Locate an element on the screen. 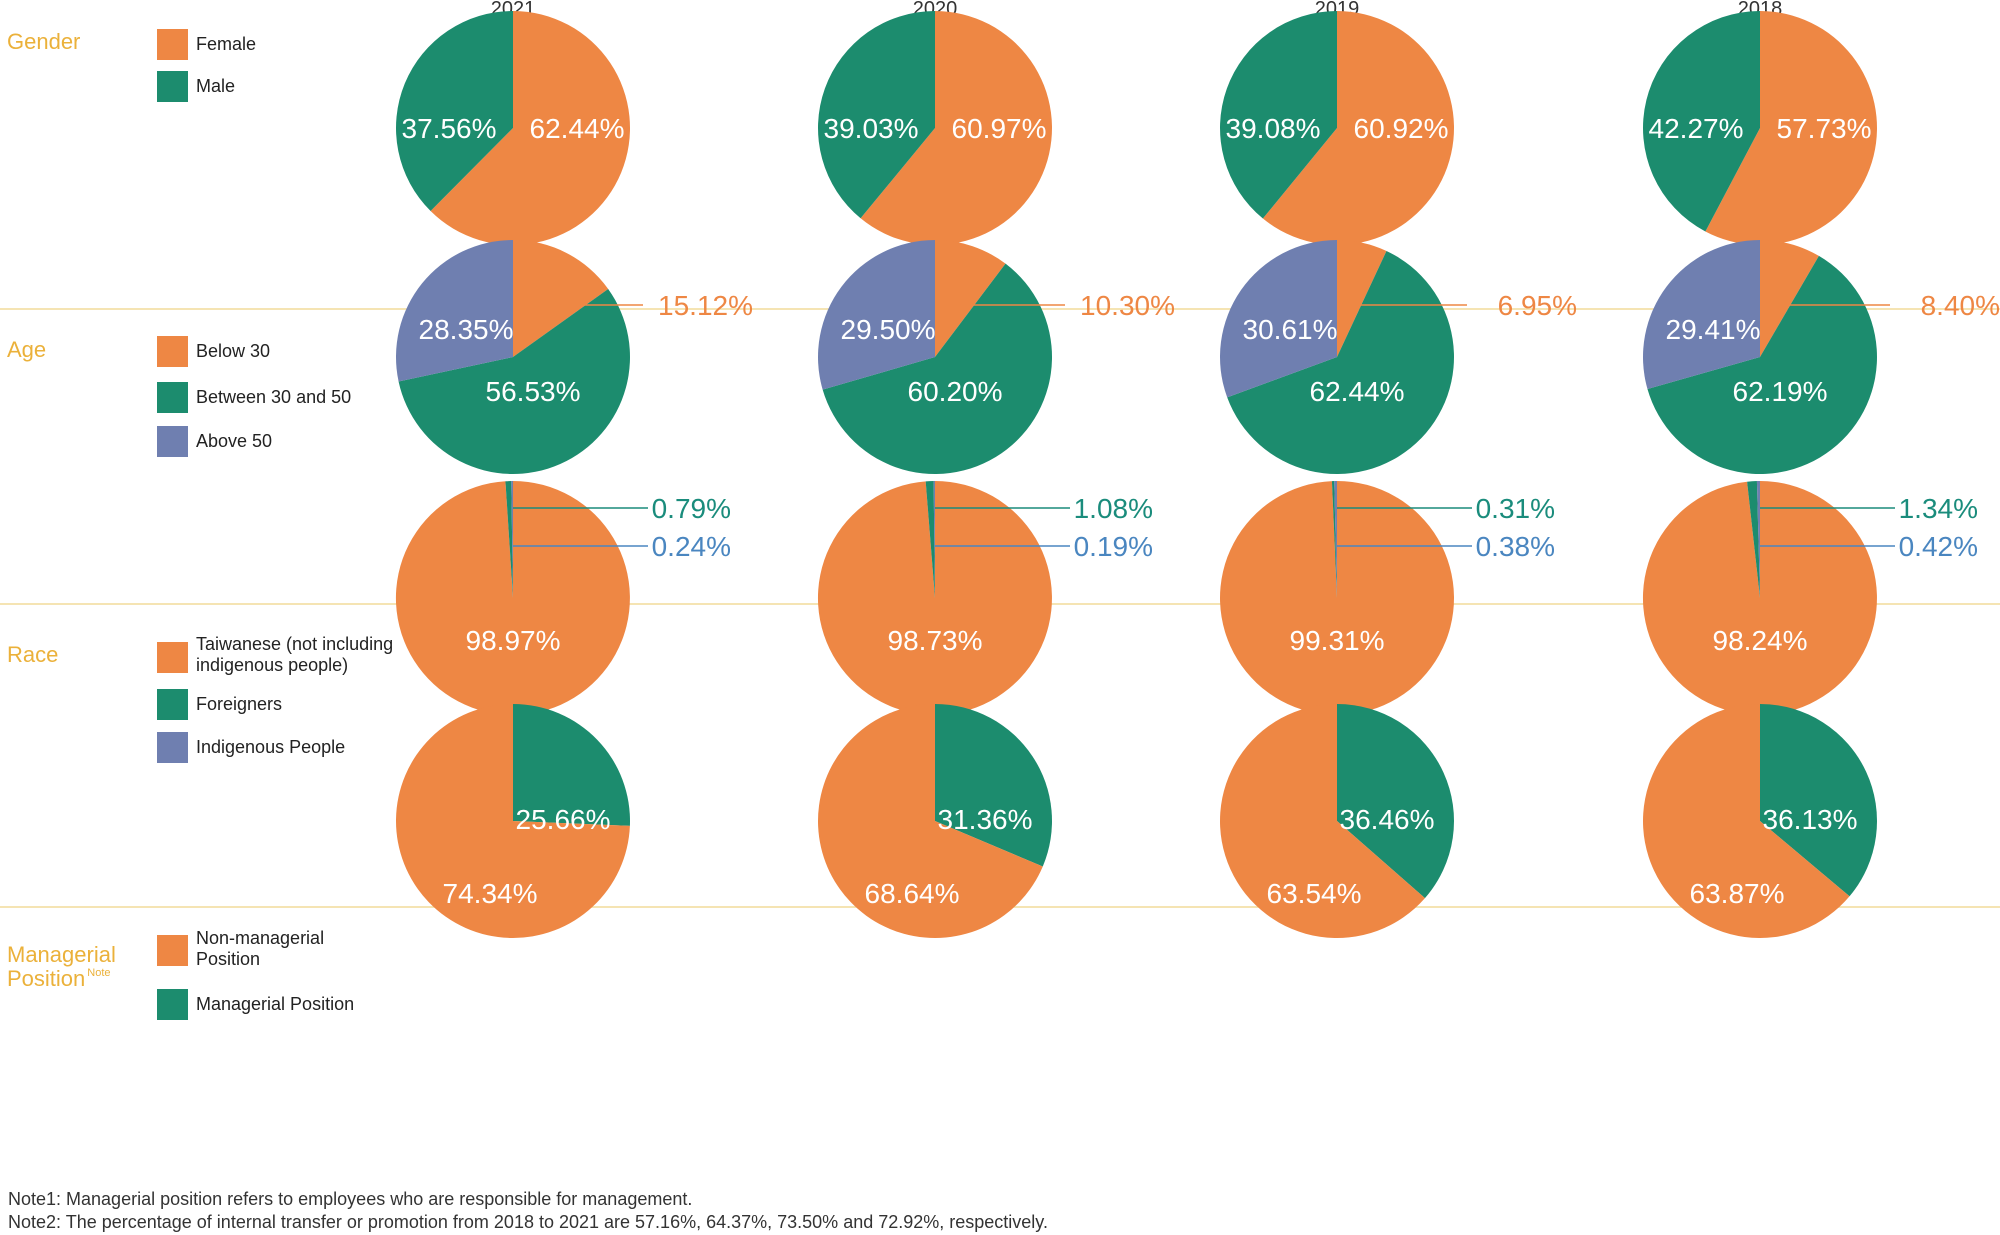  label-age-2021-below-30: 15.12% is located at coordinates (705, 305).